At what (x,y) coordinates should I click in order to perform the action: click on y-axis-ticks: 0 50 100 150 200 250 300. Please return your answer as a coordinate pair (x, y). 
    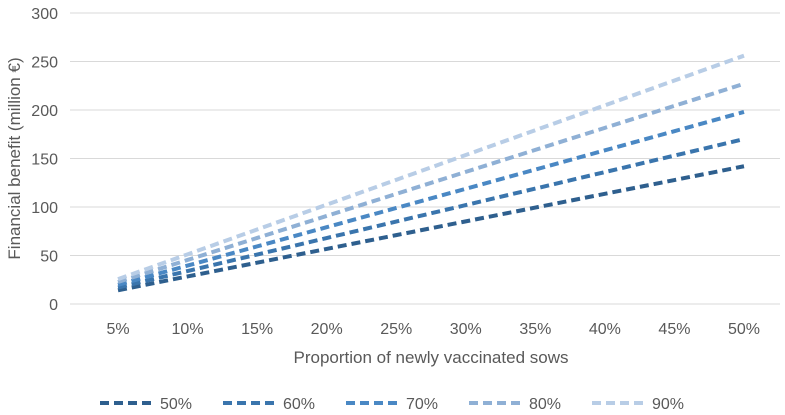
    Looking at the image, I should click on (44, 160).